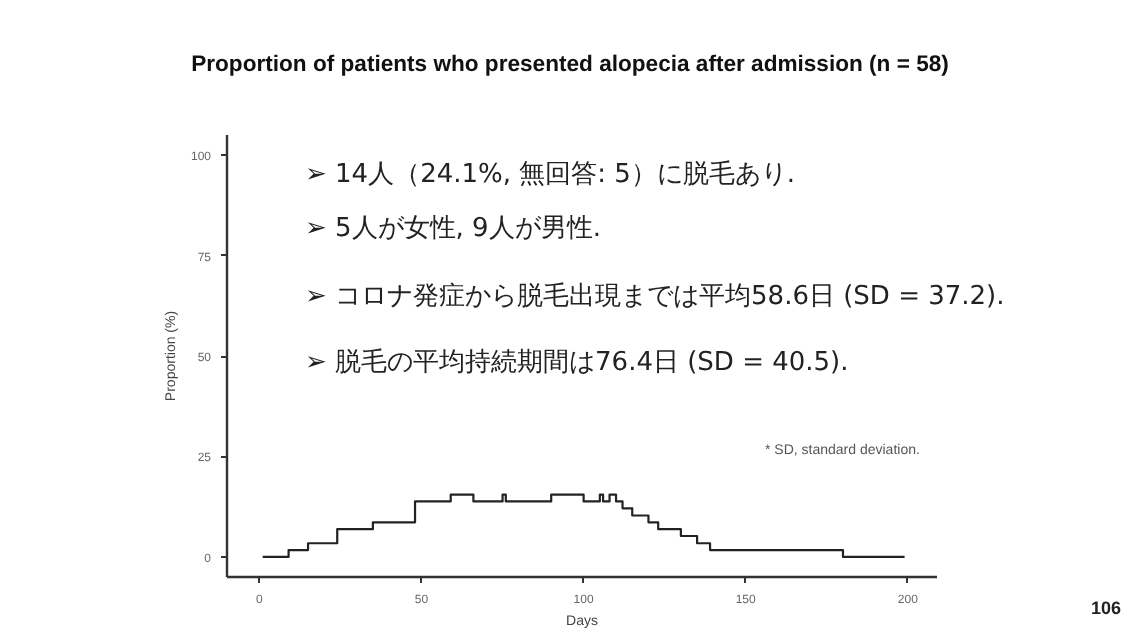 The image size is (1138, 640). What do you see at coordinates (655, 297) in the screenshot?
I see `annotation: ➢ コロナ発症から脱毛出現までは平均58.6日 (SD = 37.2).` at bounding box center [655, 297].